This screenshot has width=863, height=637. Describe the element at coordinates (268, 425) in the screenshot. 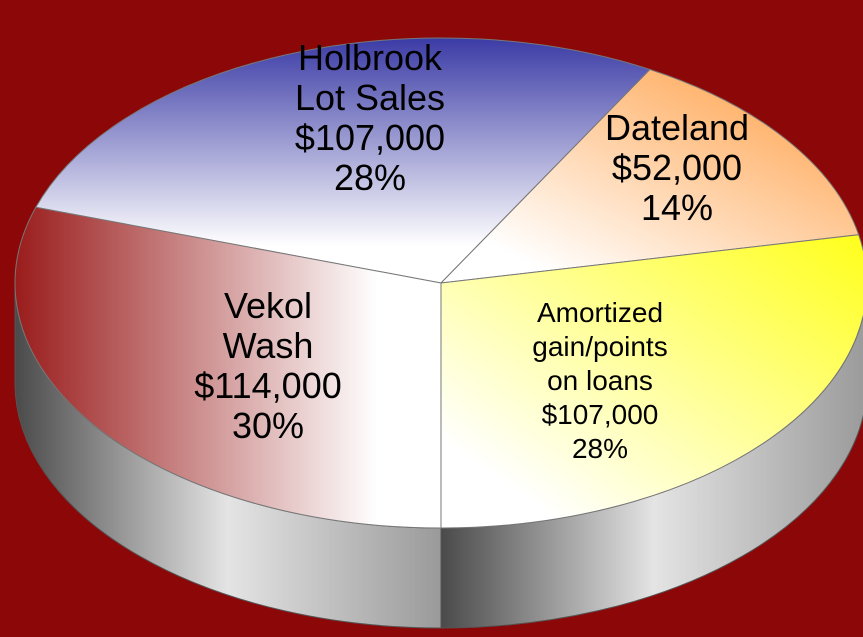

I see `slice-percent: 30%` at that location.